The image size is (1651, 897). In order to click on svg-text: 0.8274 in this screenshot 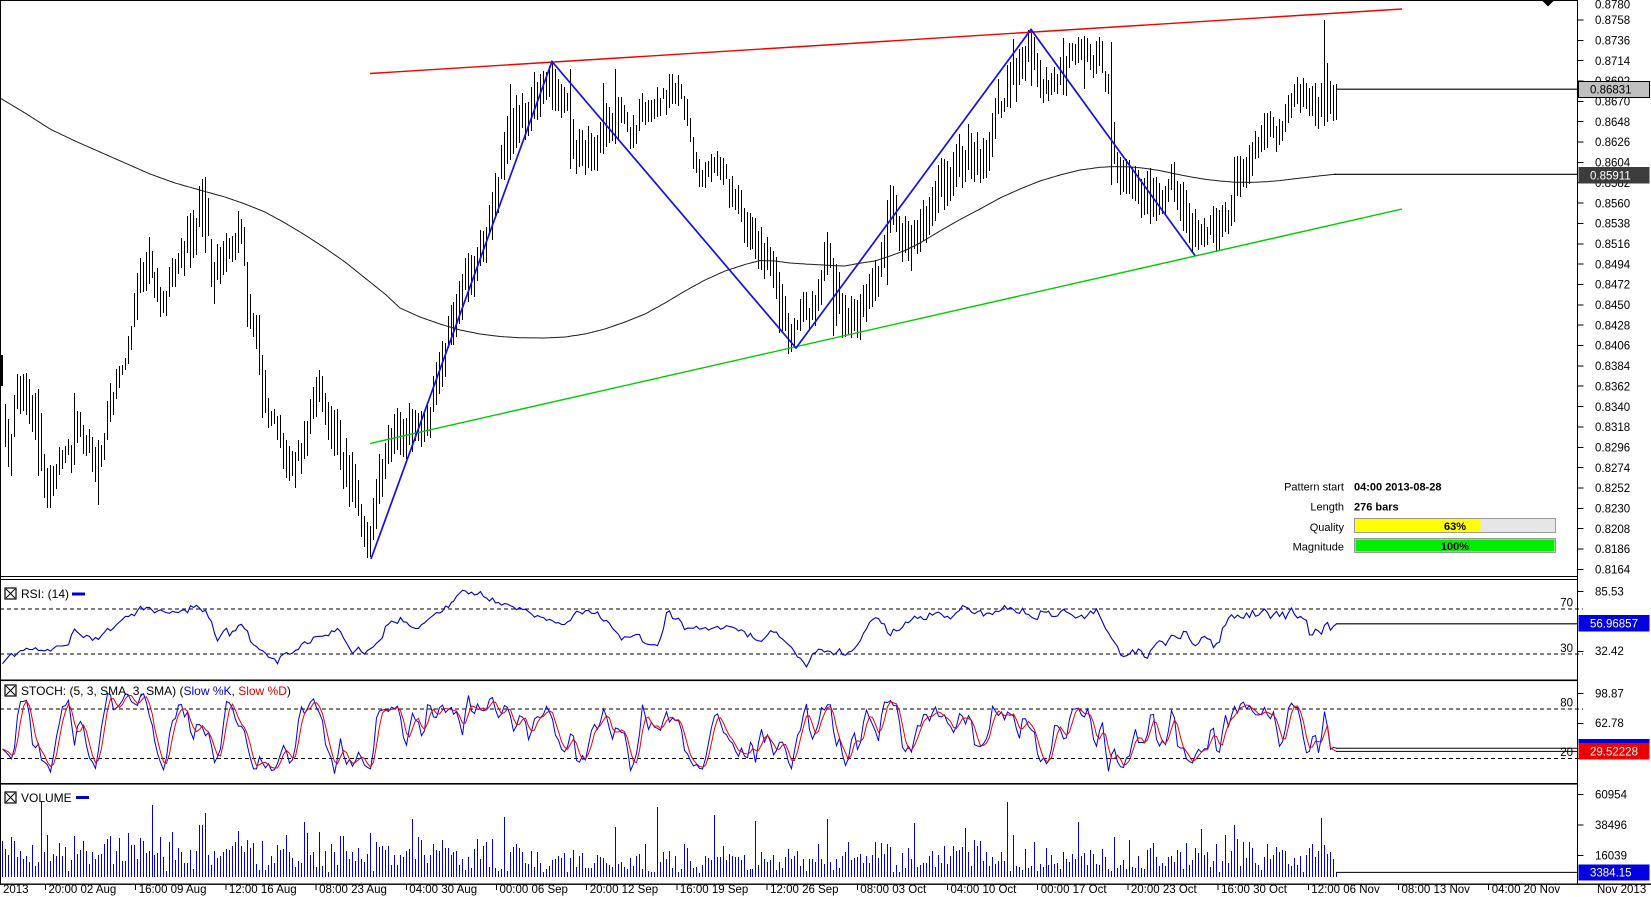, I will do `click(1613, 469)`.